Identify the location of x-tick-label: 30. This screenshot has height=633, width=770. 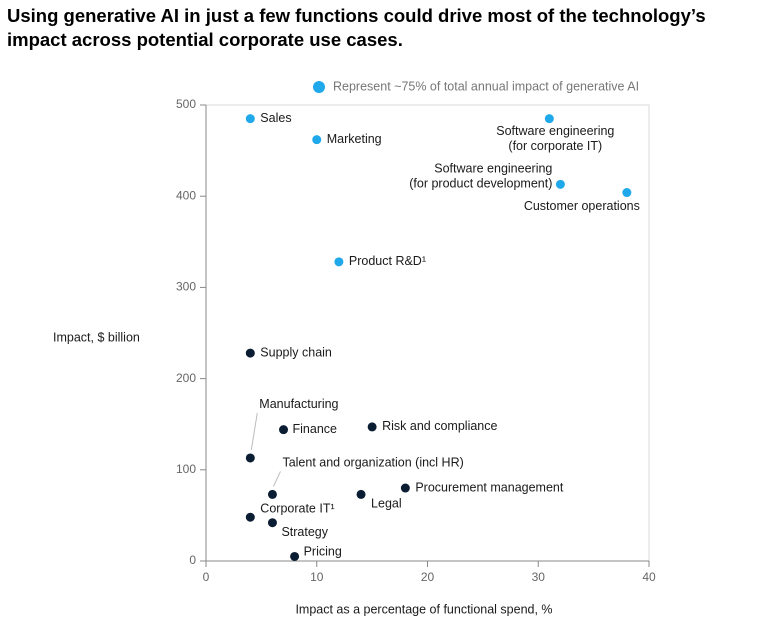
(539, 577).